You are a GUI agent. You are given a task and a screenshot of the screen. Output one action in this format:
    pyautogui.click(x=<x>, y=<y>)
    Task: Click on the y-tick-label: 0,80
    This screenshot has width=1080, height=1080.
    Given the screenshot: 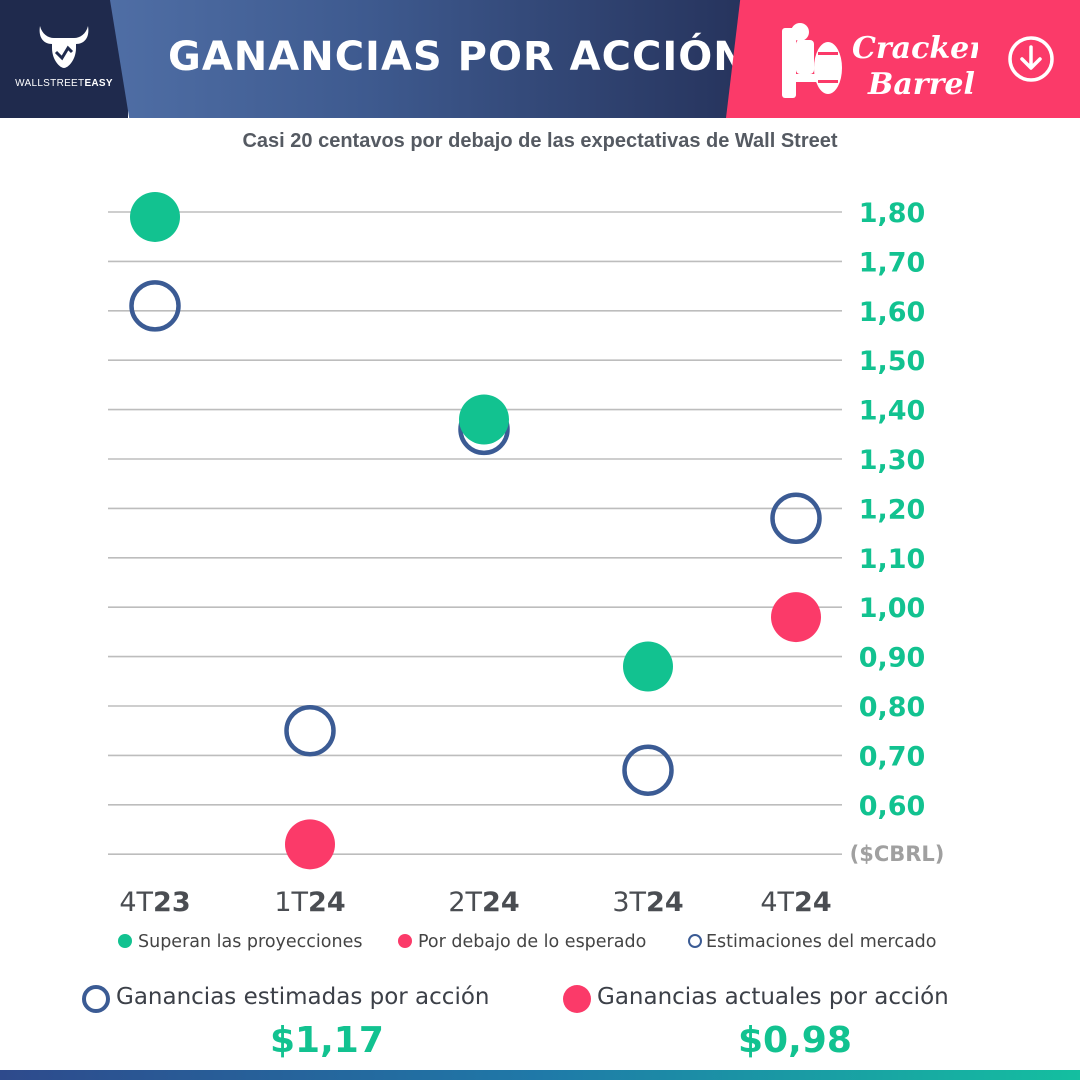 What is the action you would take?
    pyautogui.click(x=892, y=707)
    